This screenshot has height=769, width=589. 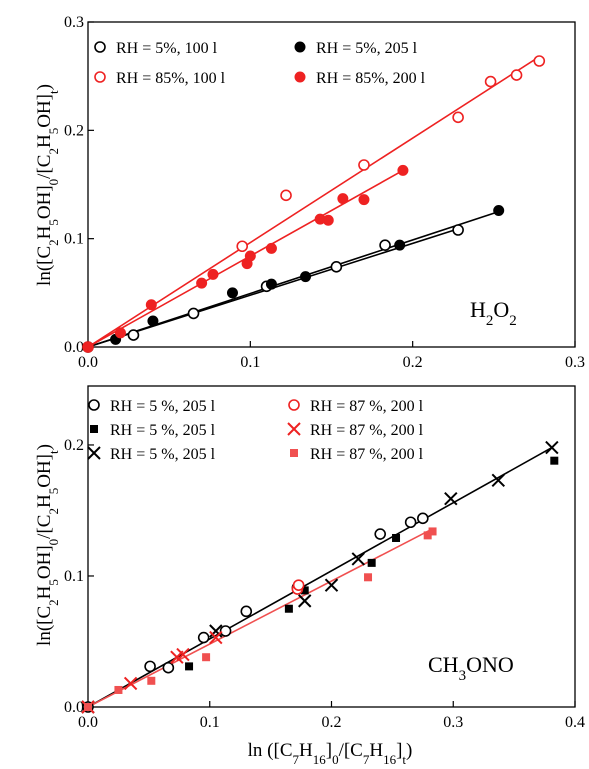 What do you see at coordinates (575, 722) in the screenshot?
I see `x-tick-label: 0.4` at bounding box center [575, 722].